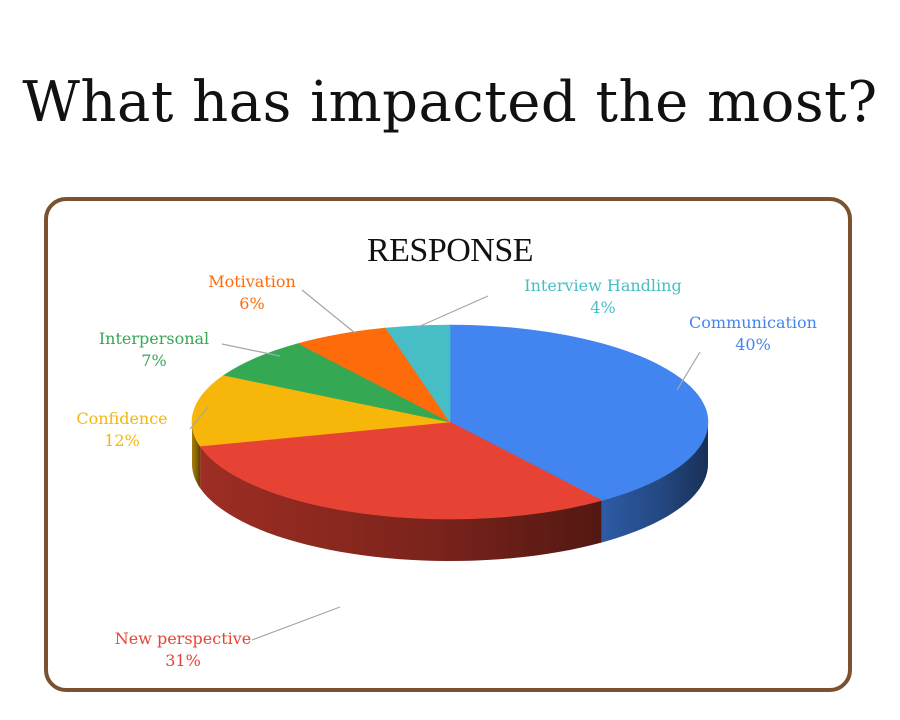  I want to click on data-label-motivation: Motivation 6%, so click(252, 293).